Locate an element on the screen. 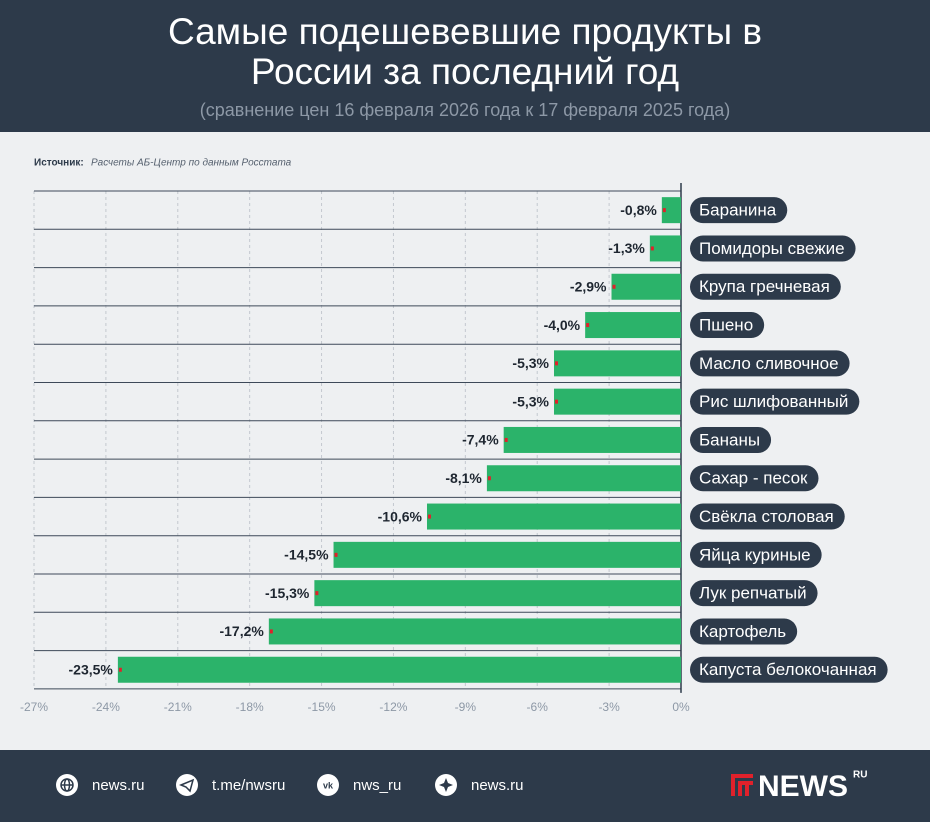 The image size is (930, 822). category-label: Крупа гречневая is located at coordinates (764, 286).